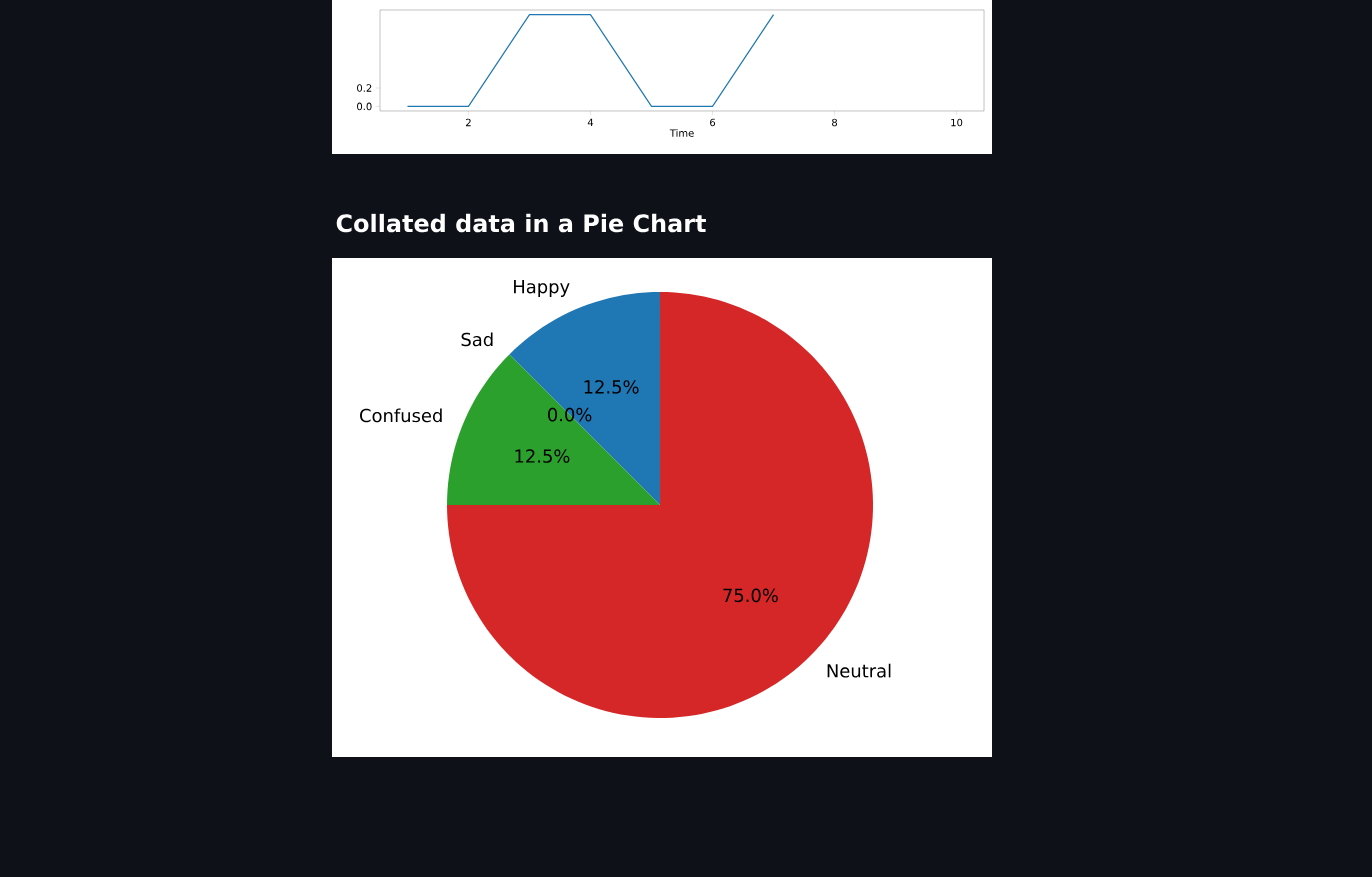 This screenshot has width=1372, height=877. What do you see at coordinates (859, 670) in the screenshot?
I see `slice-label: Neutral` at bounding box center [859, 670].